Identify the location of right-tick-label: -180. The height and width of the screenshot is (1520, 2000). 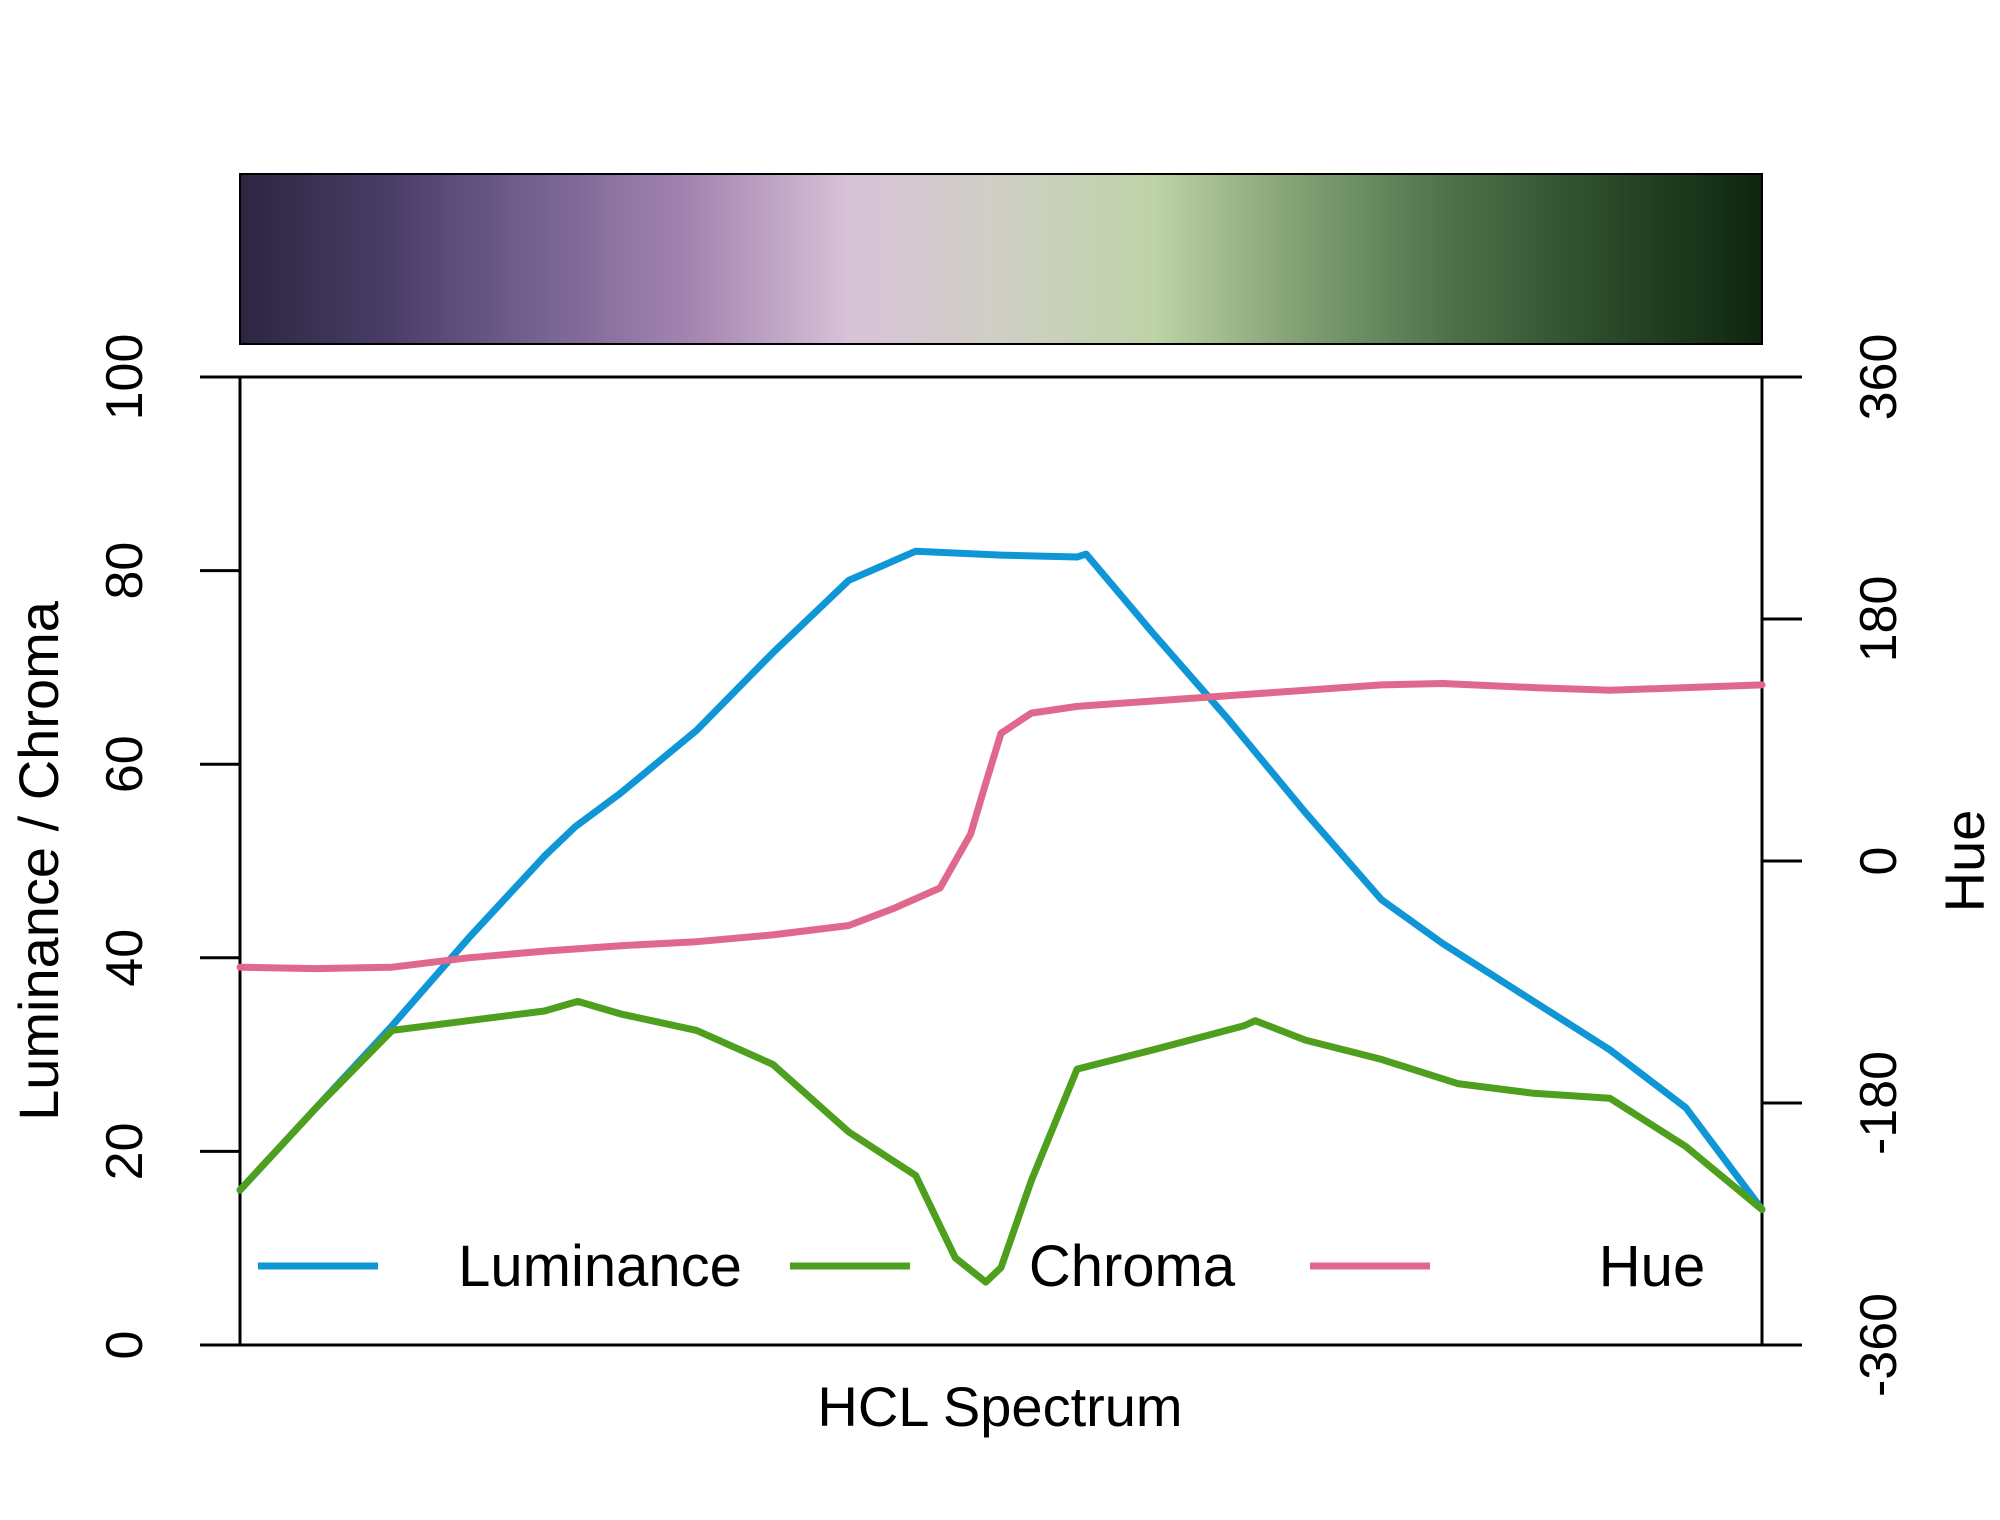
(1879, 1103).